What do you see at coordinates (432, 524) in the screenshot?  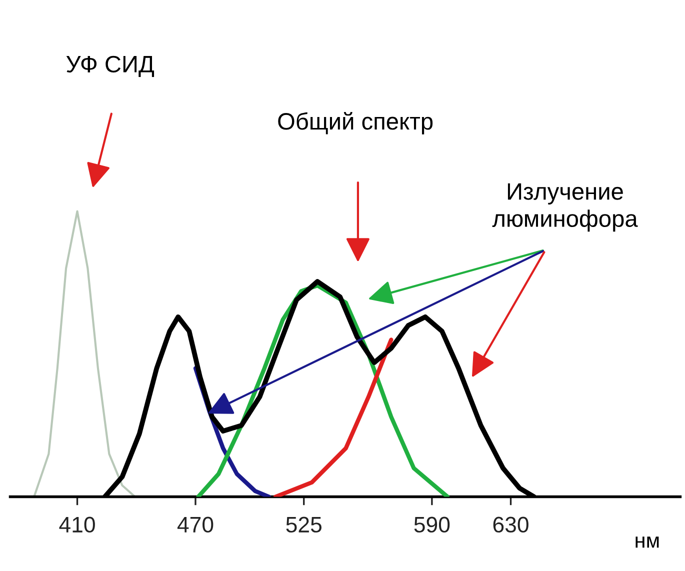 I see `x-tick-label: 590` at bounding box center [432, 524].